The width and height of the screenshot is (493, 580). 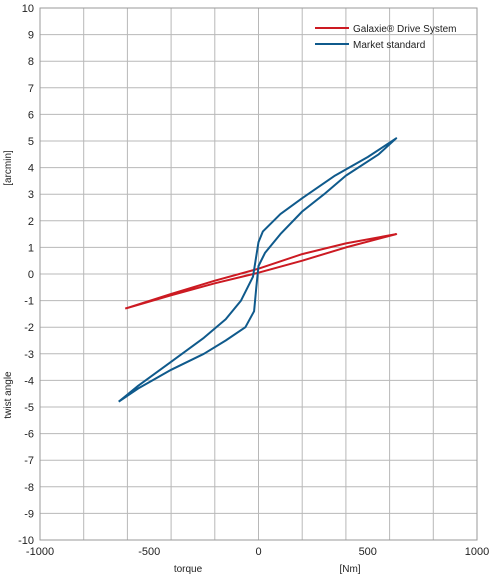 I want to click on y-tick-label: -3, so click(x=29, y=355).